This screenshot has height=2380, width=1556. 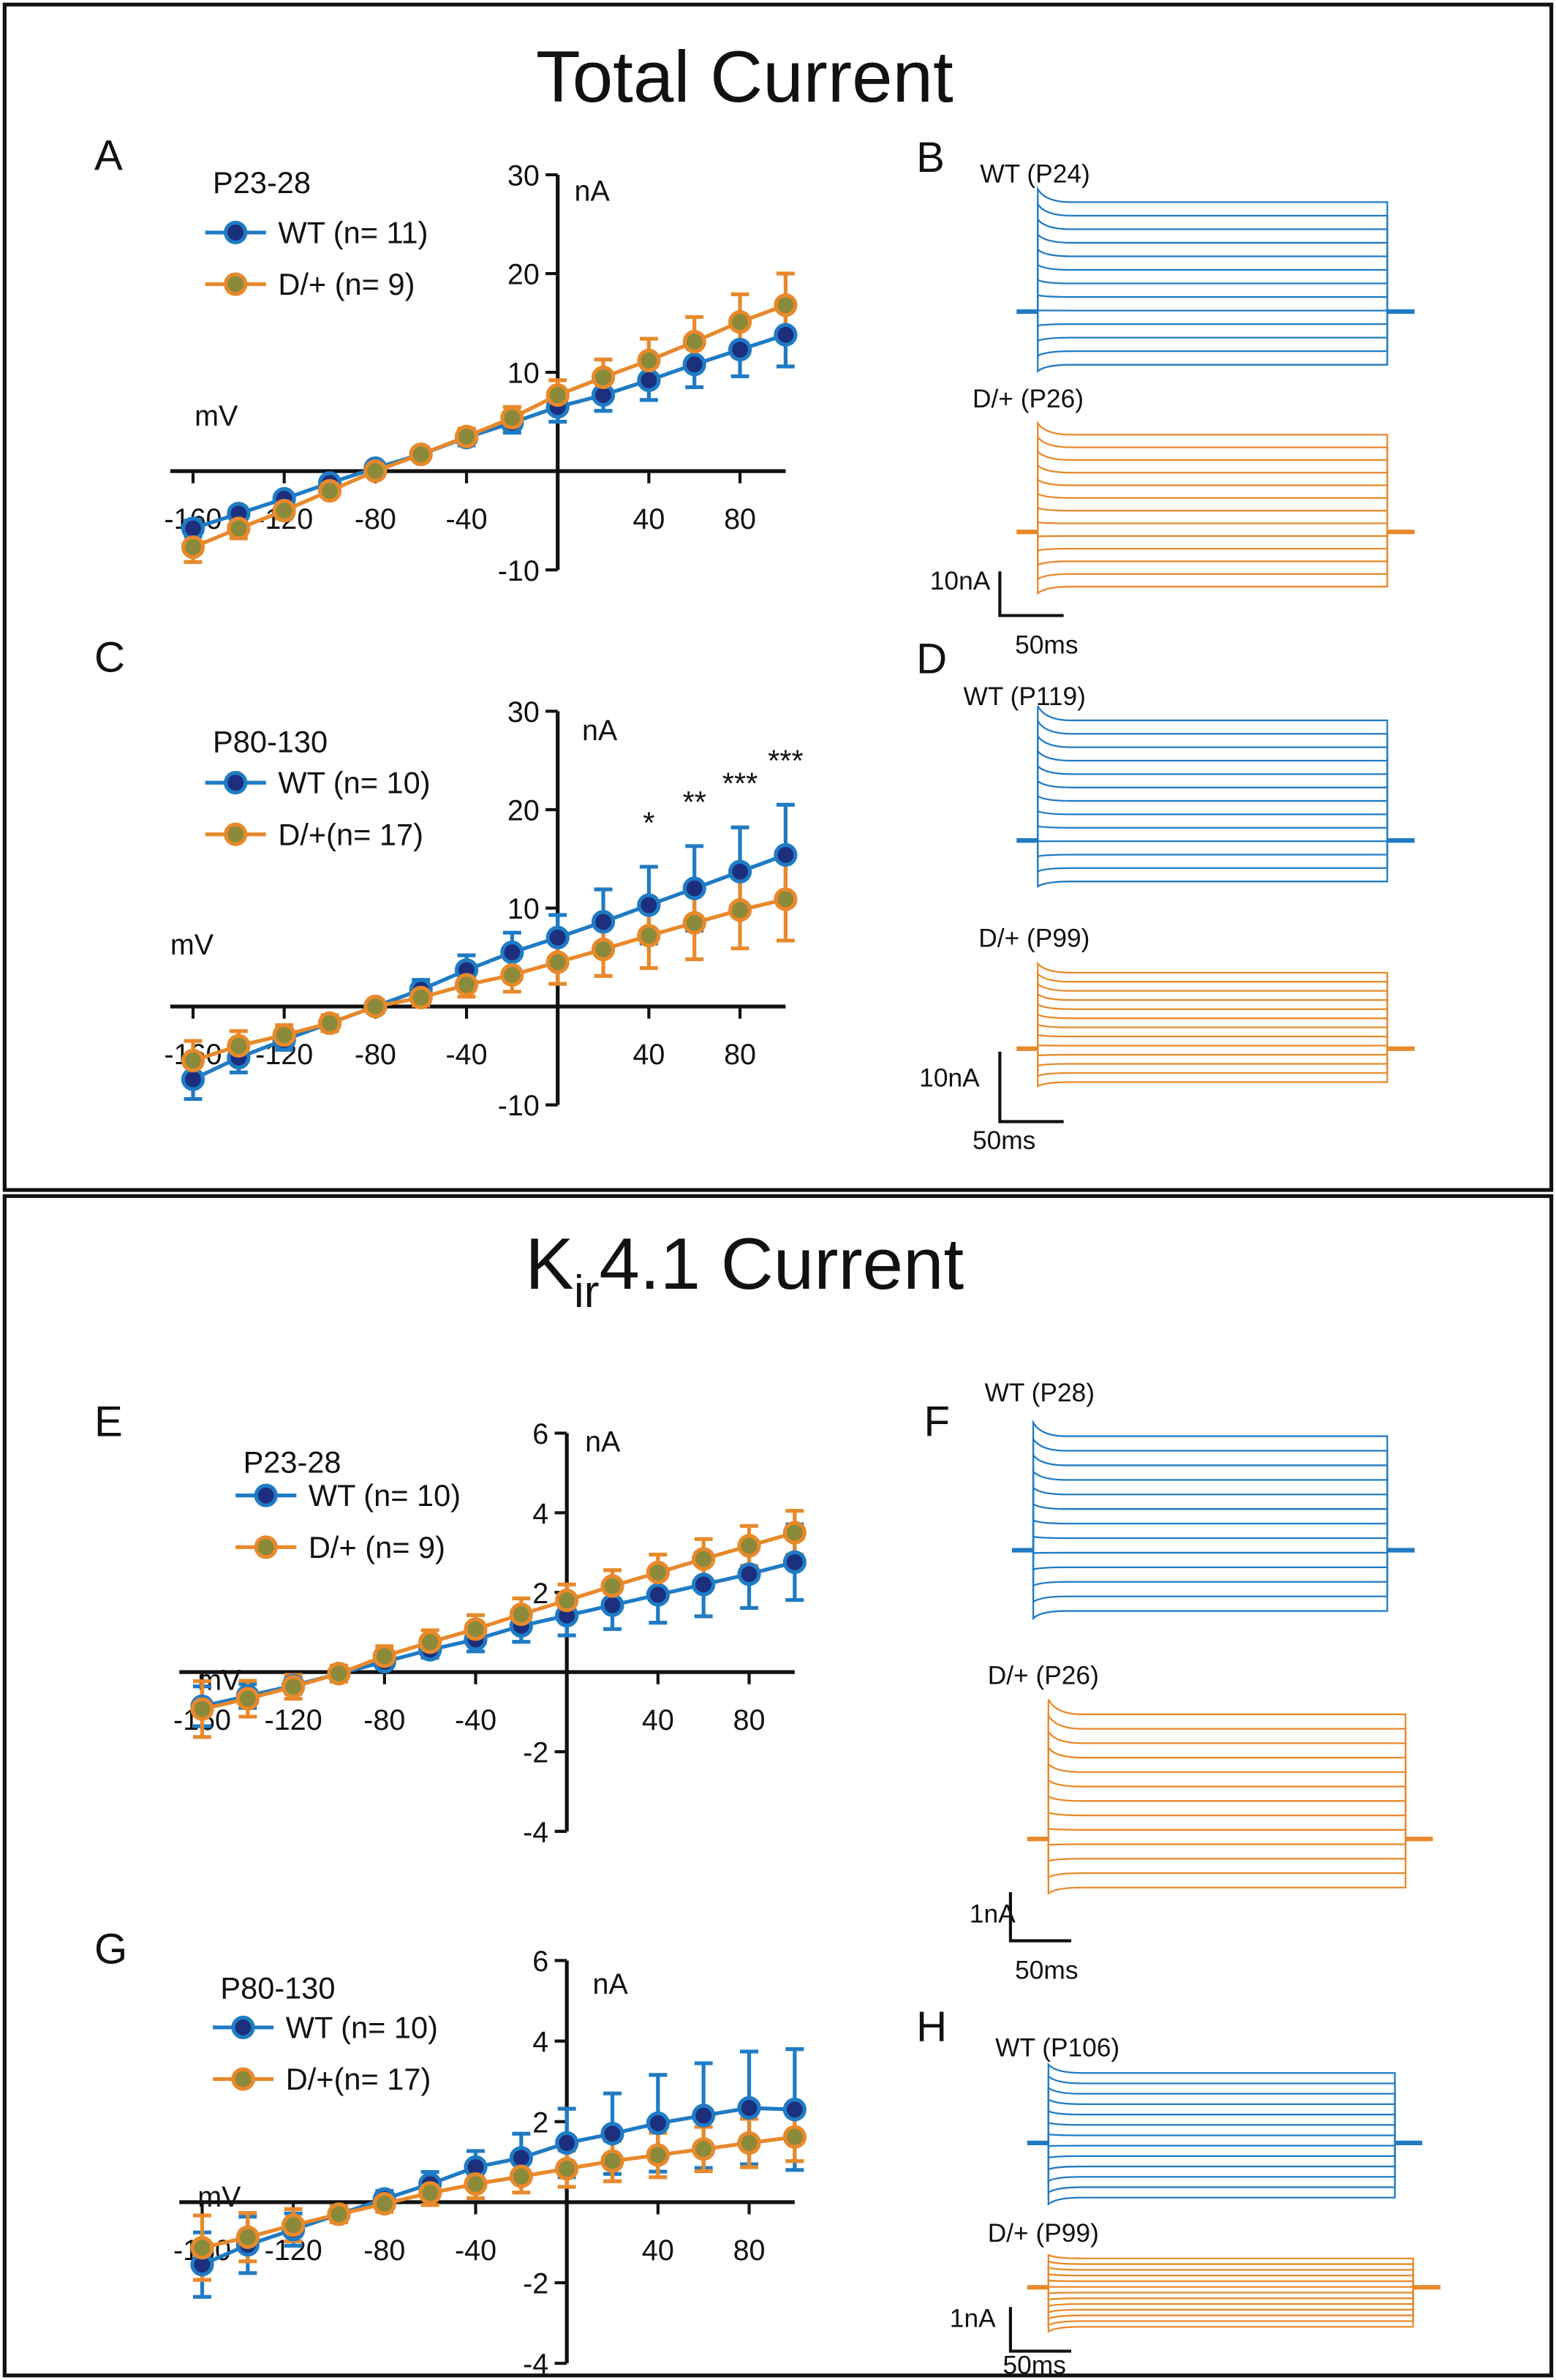 What do you see at coordinates (1043, 1676) in the screenshot?
I see `trace-label: D/+ (P26)` at bounding box center [1043, 1676].